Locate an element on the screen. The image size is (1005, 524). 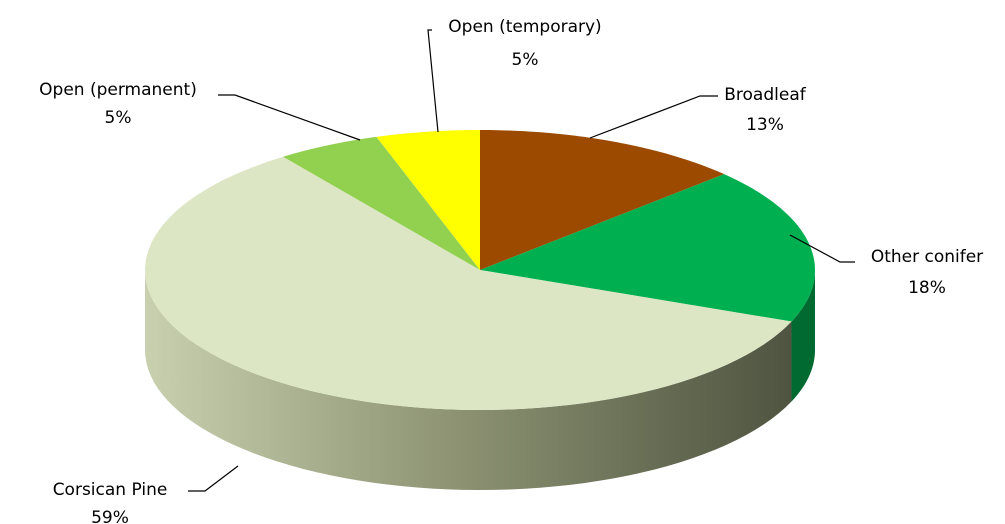
slice-label: Open (temporary) is located at coordinates (524, 27).